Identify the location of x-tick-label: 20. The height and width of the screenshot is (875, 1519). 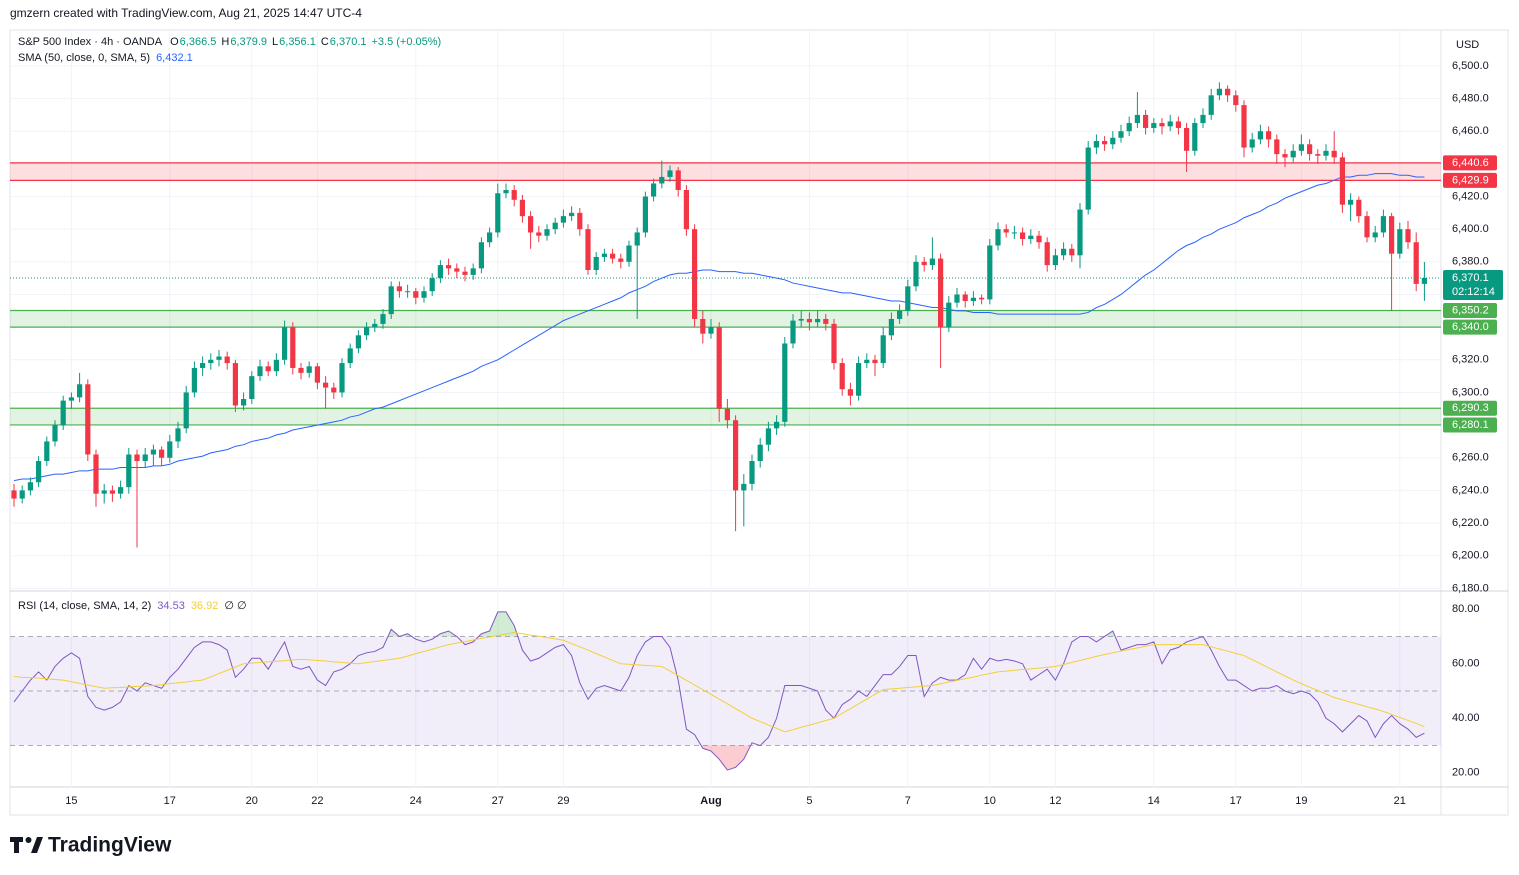
(252, 801).